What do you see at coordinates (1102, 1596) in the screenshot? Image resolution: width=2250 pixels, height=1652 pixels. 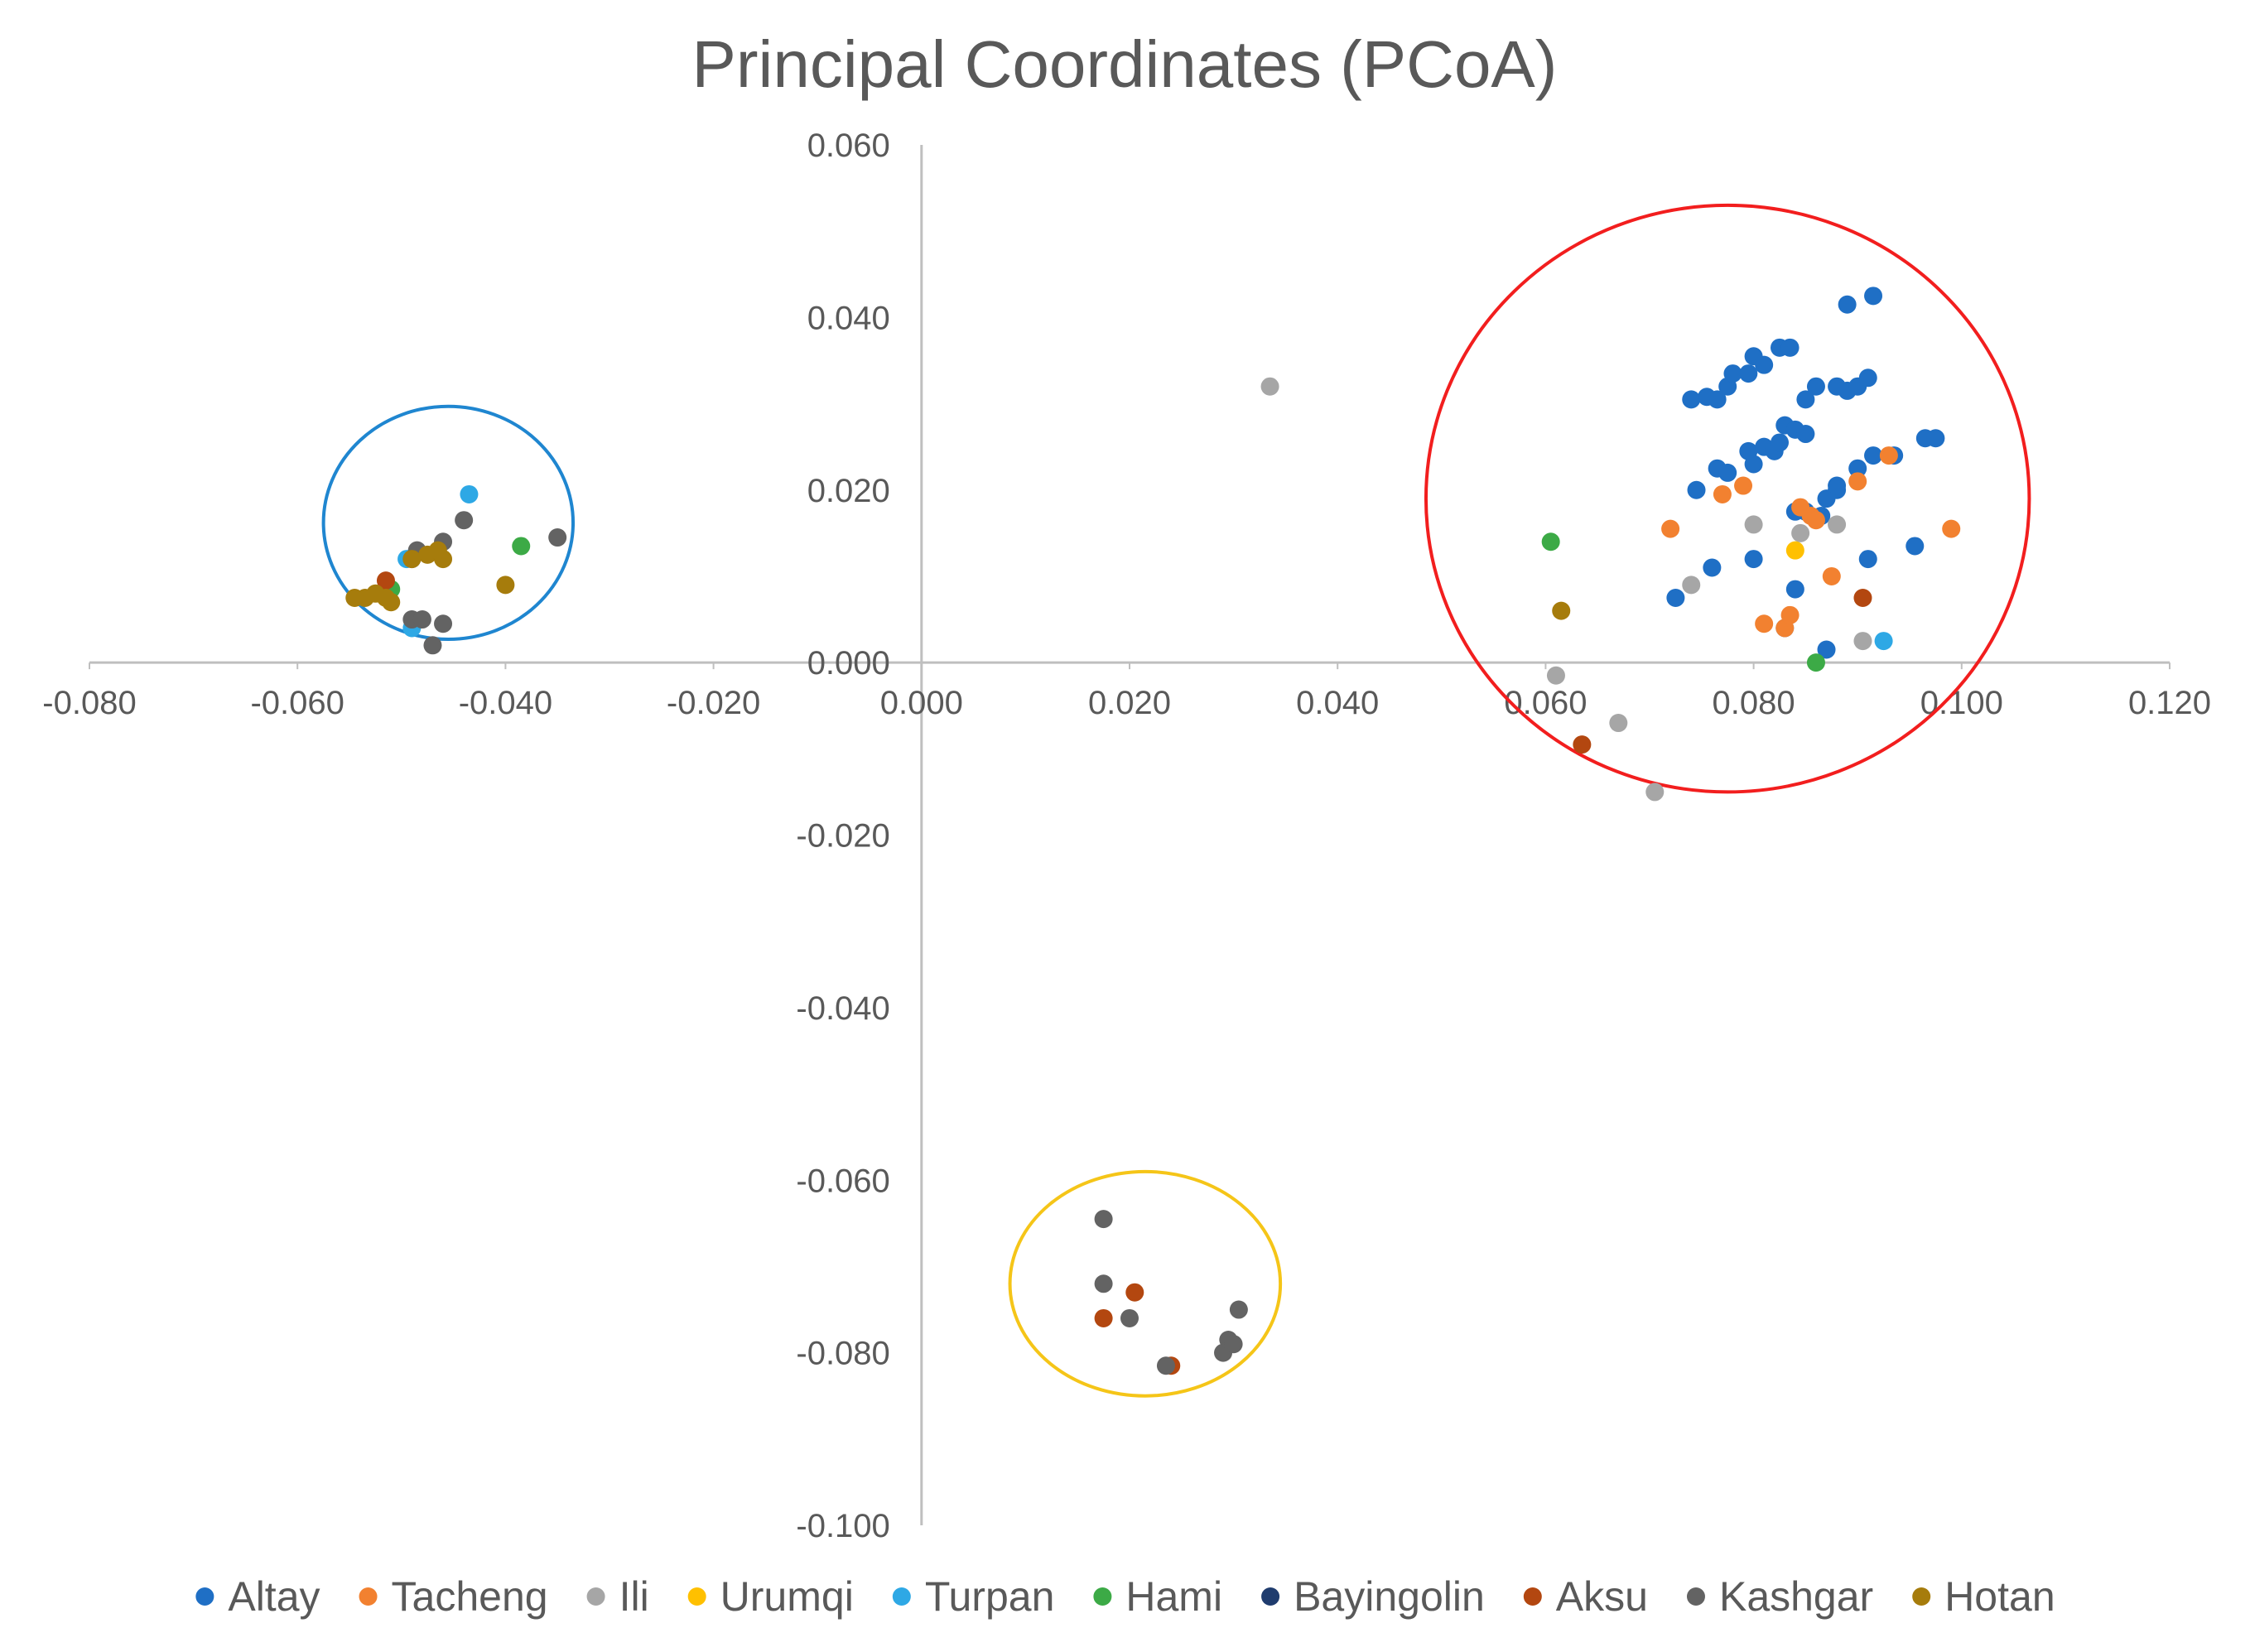 I see `legend-marker-hami` at bounding box center [1102, 1596].